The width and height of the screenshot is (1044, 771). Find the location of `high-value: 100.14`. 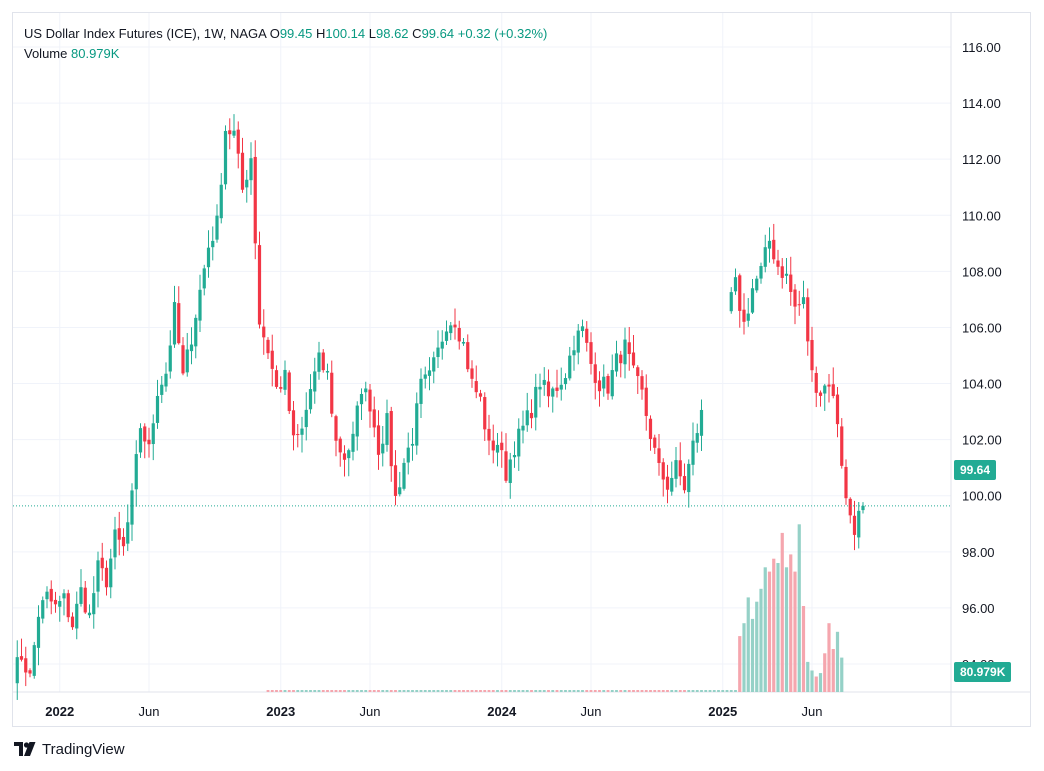

high-value: 100.14 is located at coordinates (345, 33).